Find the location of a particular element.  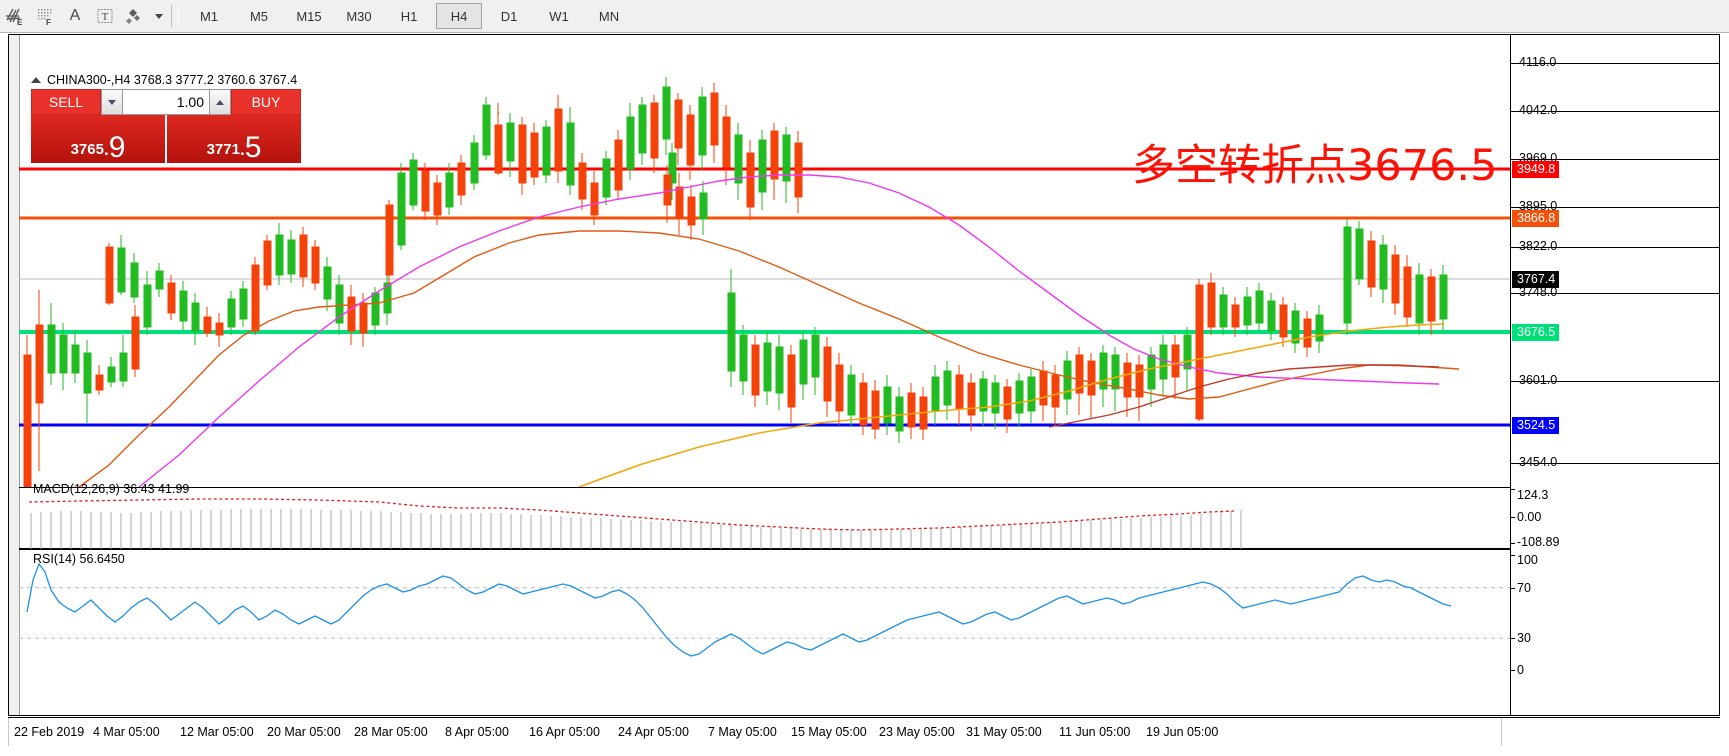

tick-label: 0 is located at coordinates (1520, 670).